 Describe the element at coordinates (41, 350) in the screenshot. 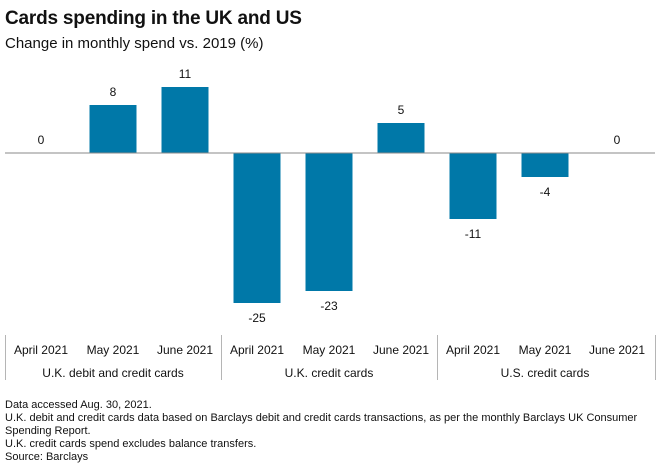

I see `tick-label-0: April 2021` at that location.